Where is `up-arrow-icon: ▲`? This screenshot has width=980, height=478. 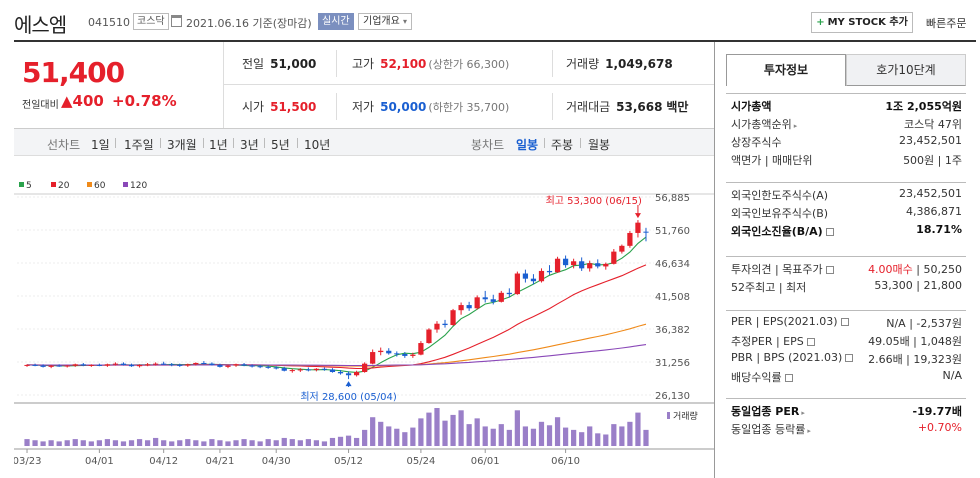 up-arrow-icon: ▲ is located at coordinates (67, 101).